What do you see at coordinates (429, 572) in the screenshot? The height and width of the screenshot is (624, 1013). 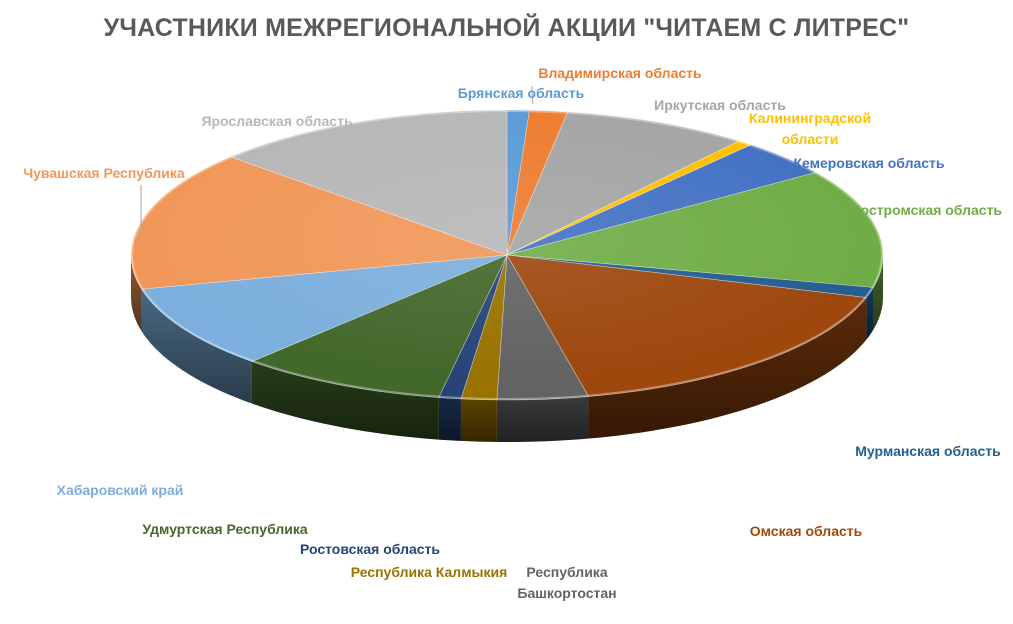 I see `data-label-республика-калмыкия: Республика Калмыкия` at bounding box center [429, 572].